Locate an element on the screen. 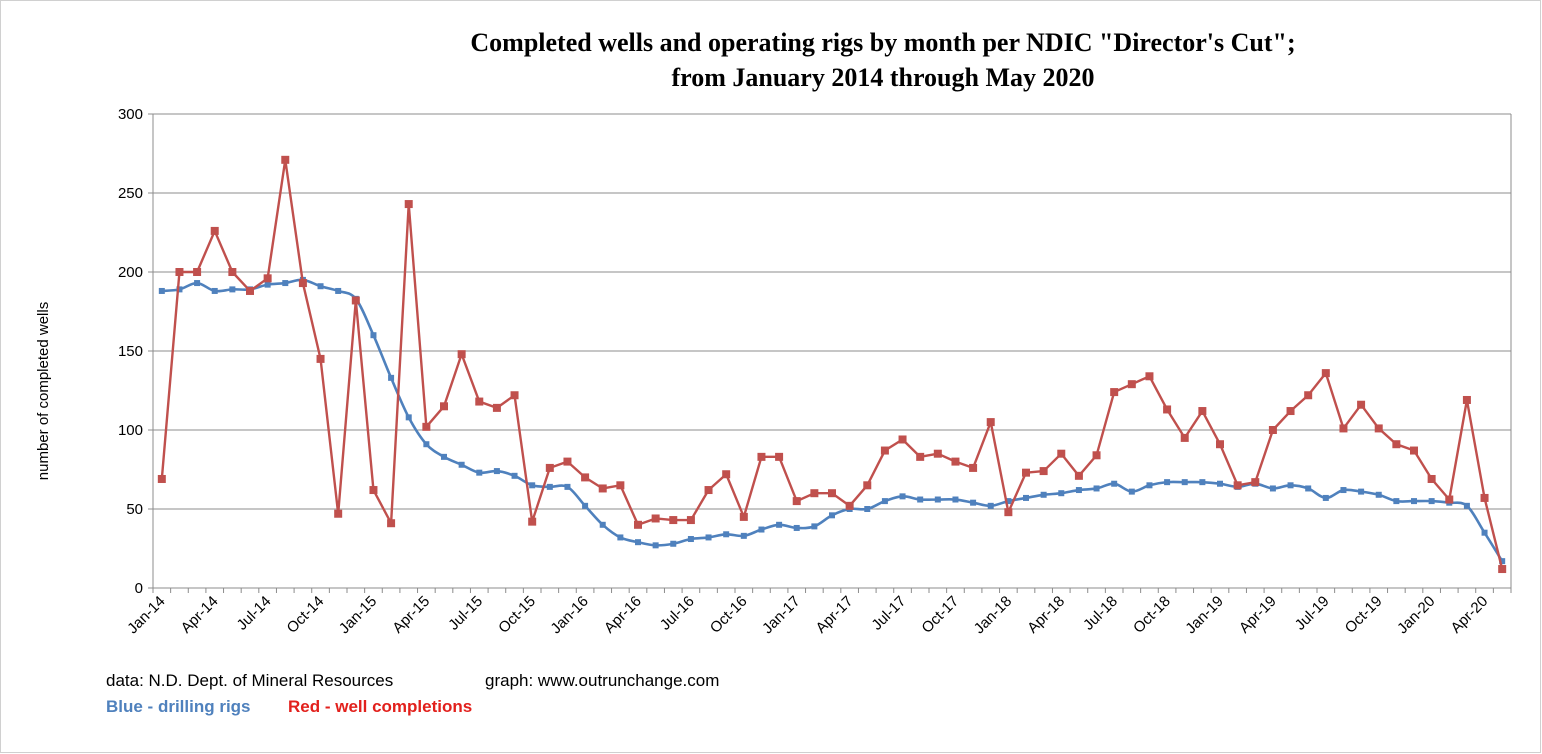  x-tick-label-jul-15: Jul-15 is located at coordinates (465, 613).